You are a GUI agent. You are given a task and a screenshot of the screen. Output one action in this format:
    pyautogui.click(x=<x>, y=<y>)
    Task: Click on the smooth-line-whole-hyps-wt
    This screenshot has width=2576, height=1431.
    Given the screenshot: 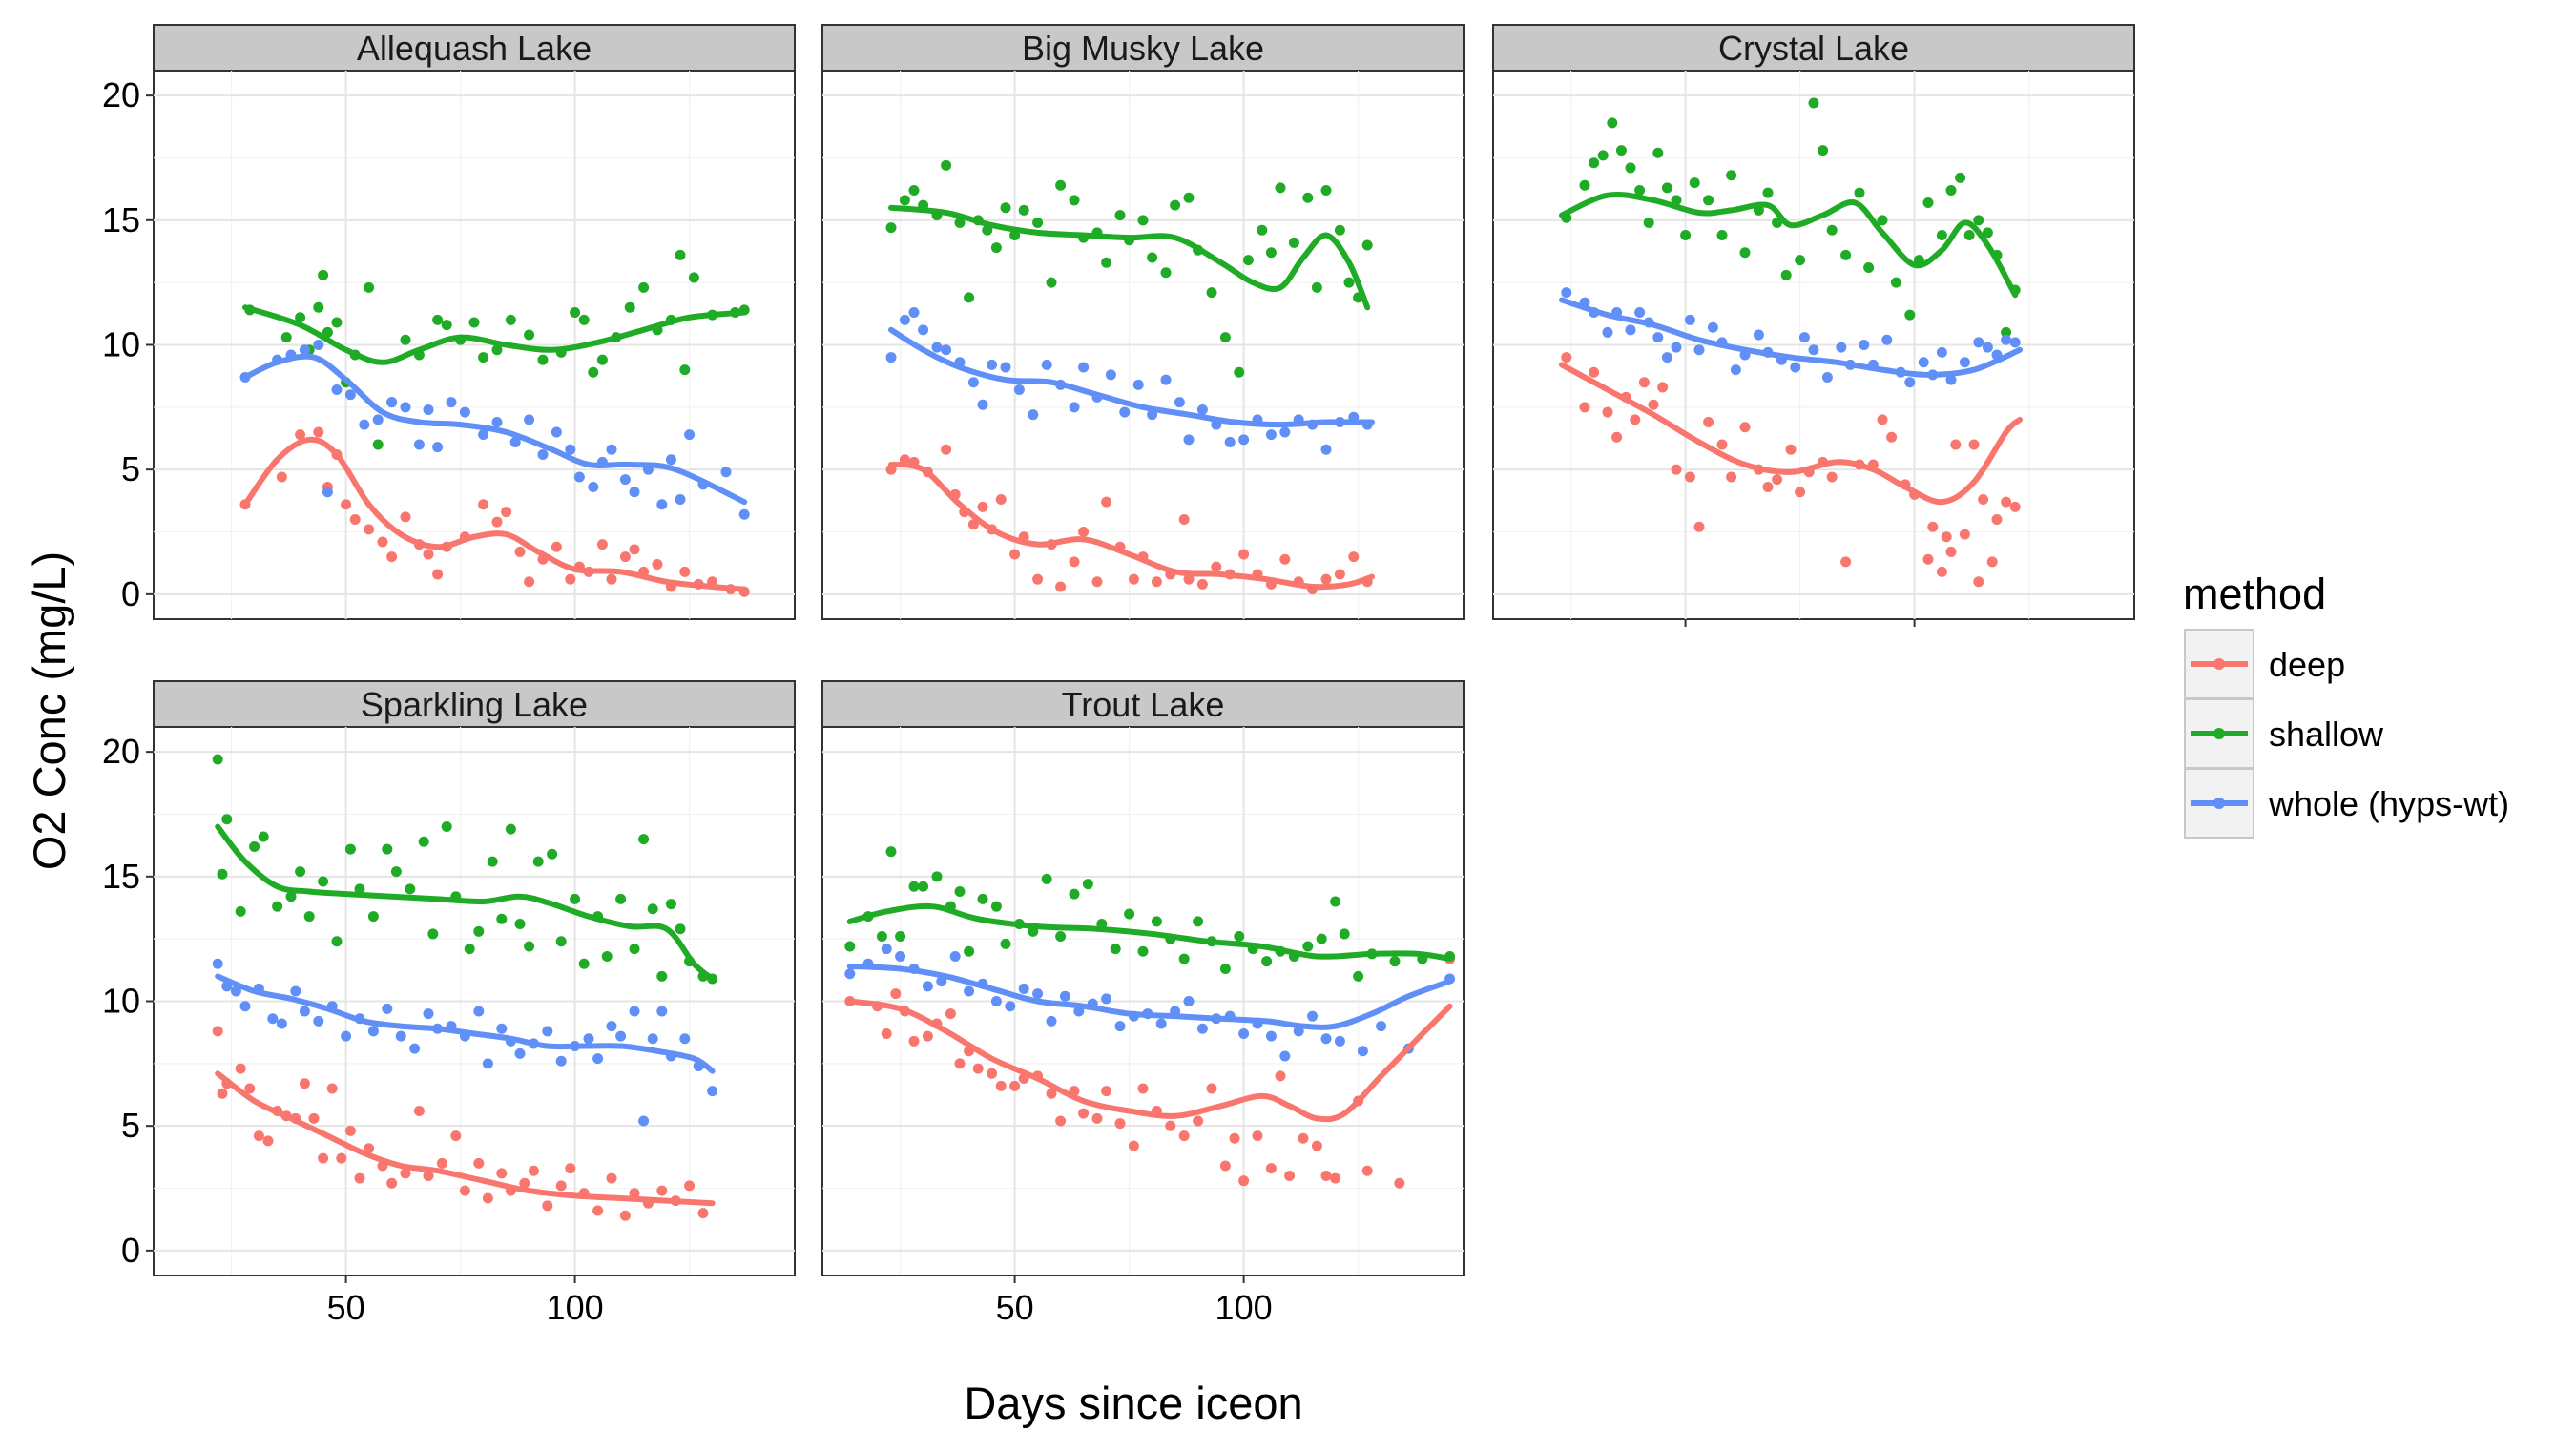 What is the action you would take?
    pyautogui.click(x=1791, y=337)
    